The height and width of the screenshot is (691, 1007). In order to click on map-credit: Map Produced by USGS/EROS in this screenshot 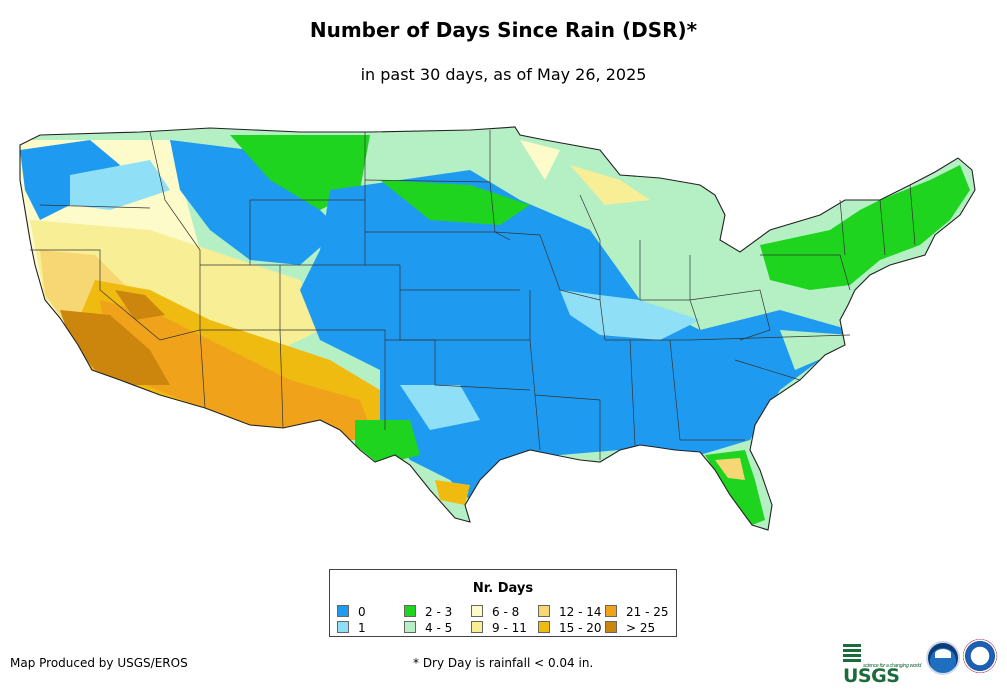, I will do `click(99, 663)`.